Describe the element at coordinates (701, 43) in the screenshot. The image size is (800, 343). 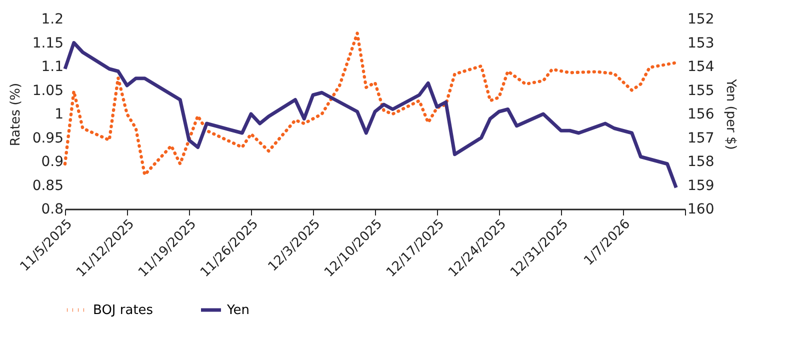
I see `y2-tick-label: 153` at that location.